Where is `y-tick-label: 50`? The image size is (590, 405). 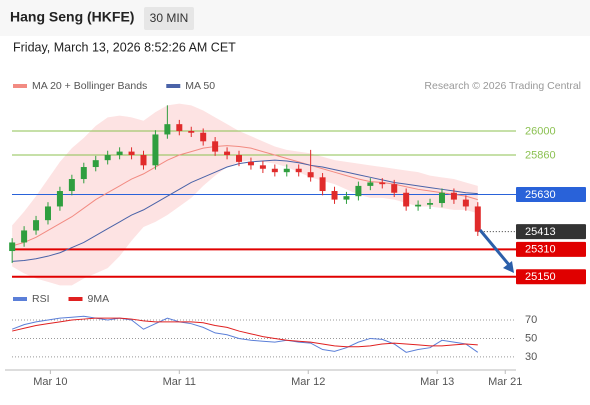 y-tick-label: 50 is located at coordinates (531, 338).